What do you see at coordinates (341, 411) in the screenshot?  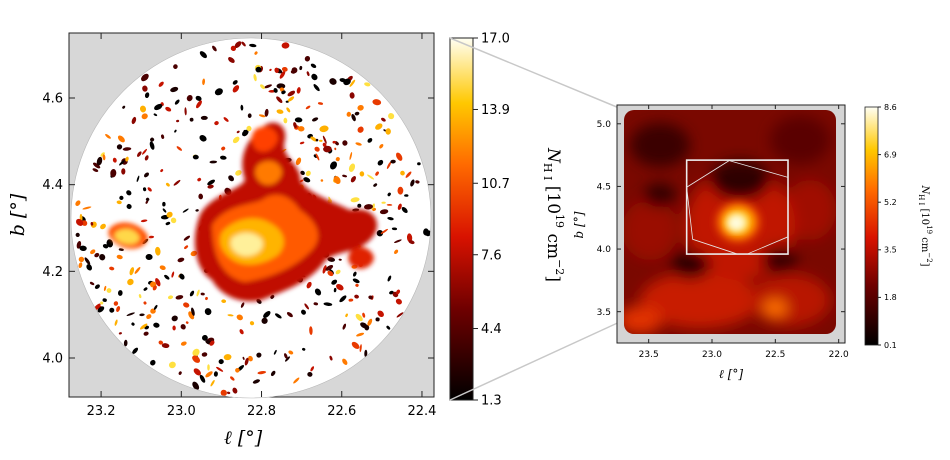 I see `x-tick-label: 22.6` at bounding box center [341, 411].